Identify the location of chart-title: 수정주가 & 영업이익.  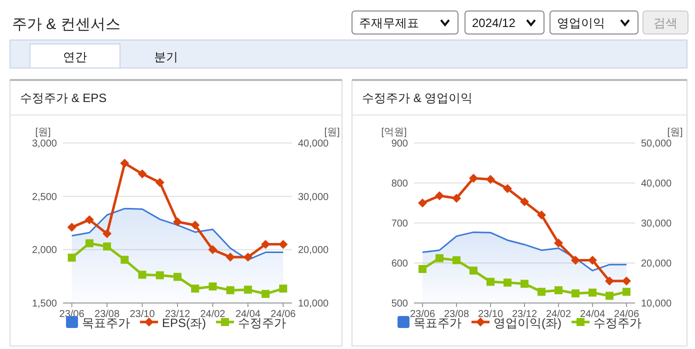
(417, 98).